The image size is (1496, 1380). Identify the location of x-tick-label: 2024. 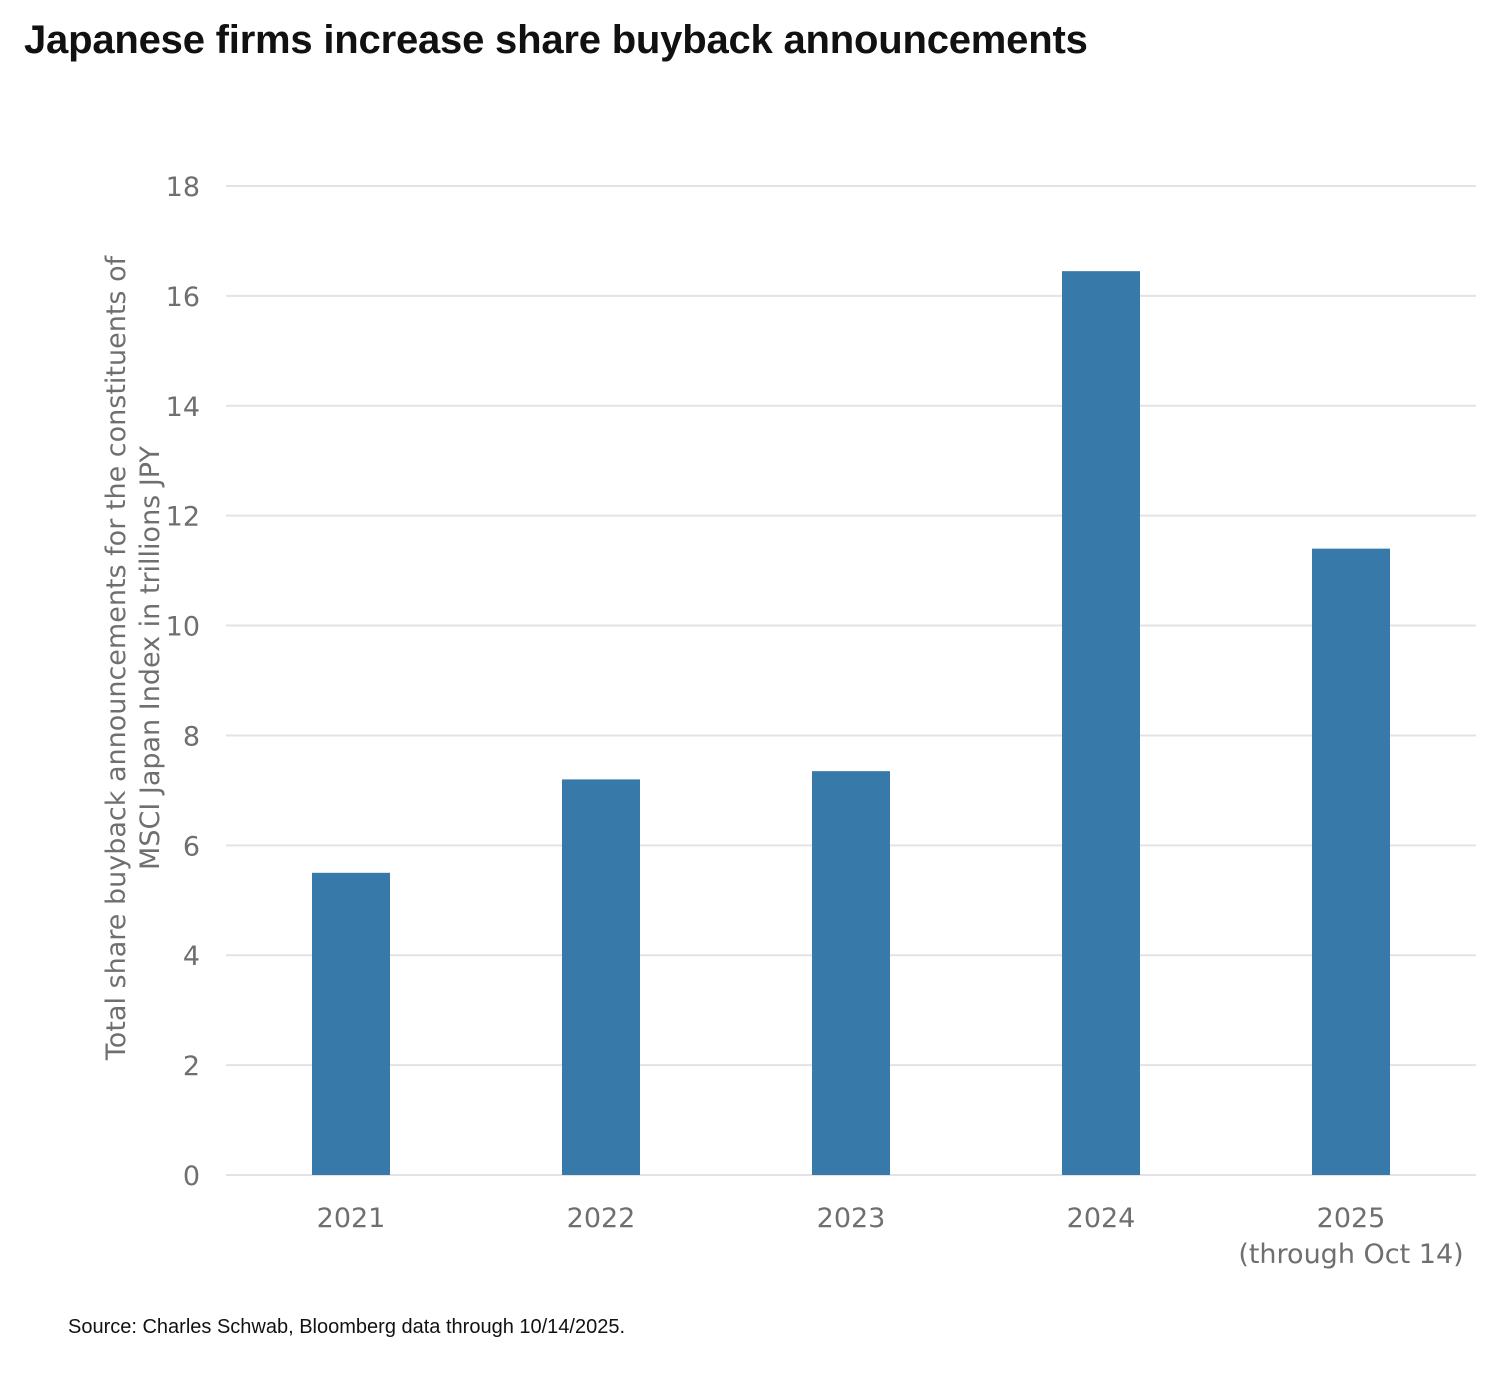
(1101, 1218).